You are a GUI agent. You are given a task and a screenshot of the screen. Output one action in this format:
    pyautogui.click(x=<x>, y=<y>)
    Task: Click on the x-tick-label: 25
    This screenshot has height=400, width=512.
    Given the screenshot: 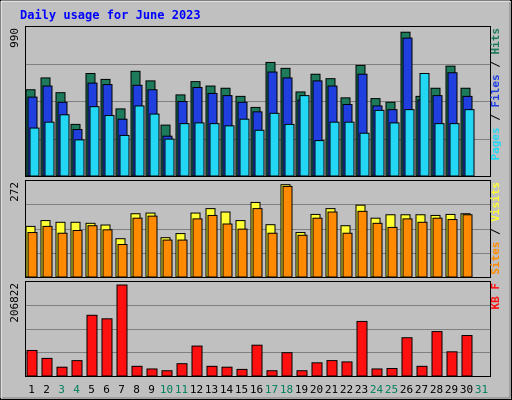 What is the action you would take?
    pyautogui.click(x=391, y=389)
    